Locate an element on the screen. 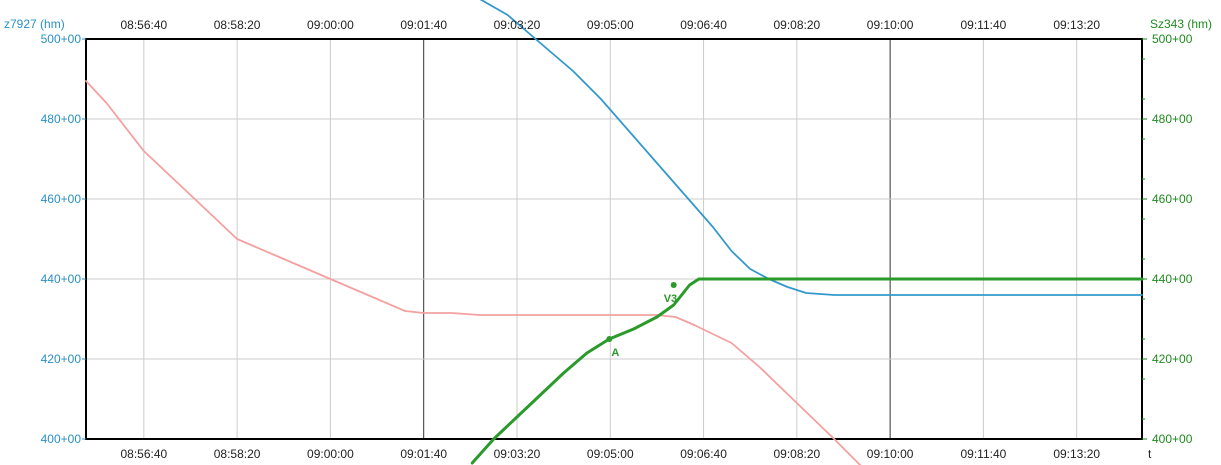 The width and height of the screenshot is (1221, 465). y-axis-title-right: Sz343 (hm) is located at coordinates (1181, 24).